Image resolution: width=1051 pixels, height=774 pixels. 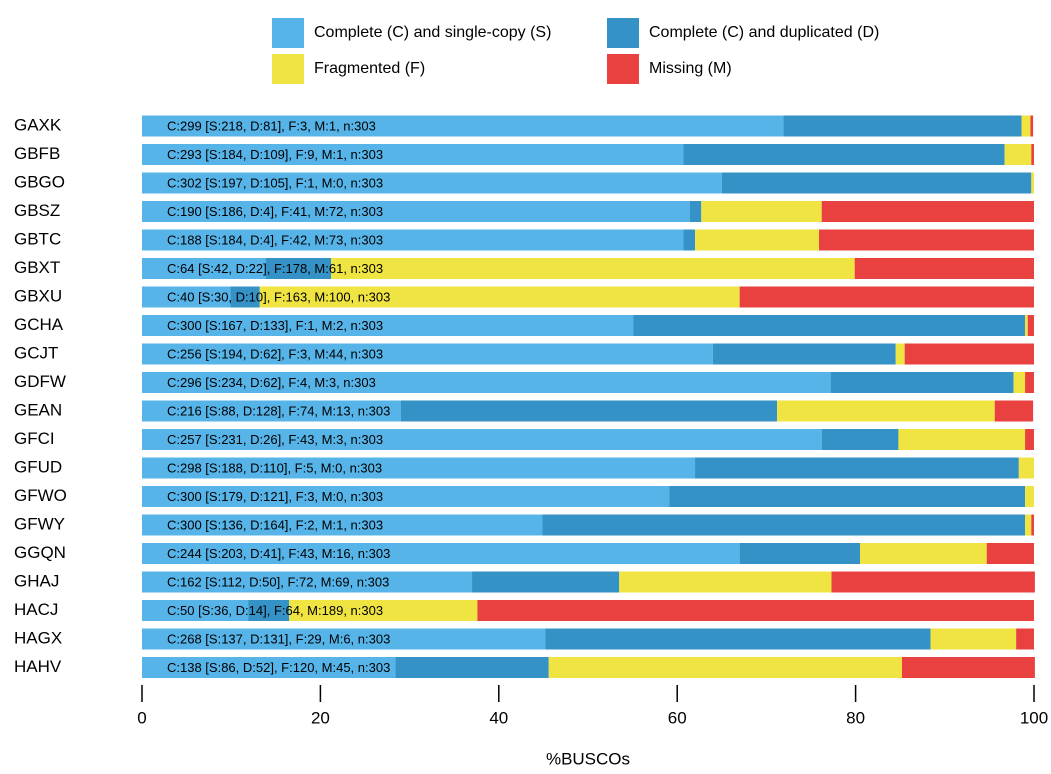 What do you see at coordinates (1034, 717) in the screenshot?
I see `x-tick-label: 100` at bounding box center [1034, 717].